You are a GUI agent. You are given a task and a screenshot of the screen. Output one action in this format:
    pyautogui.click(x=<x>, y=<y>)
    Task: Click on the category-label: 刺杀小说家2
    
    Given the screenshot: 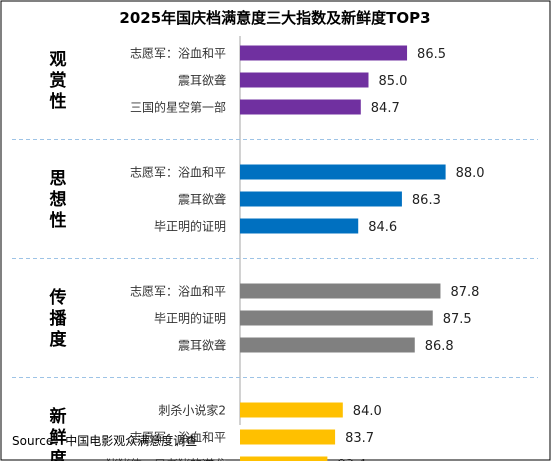 What is the action you would take?
    pyautogui.click(x=192, y=410)
    